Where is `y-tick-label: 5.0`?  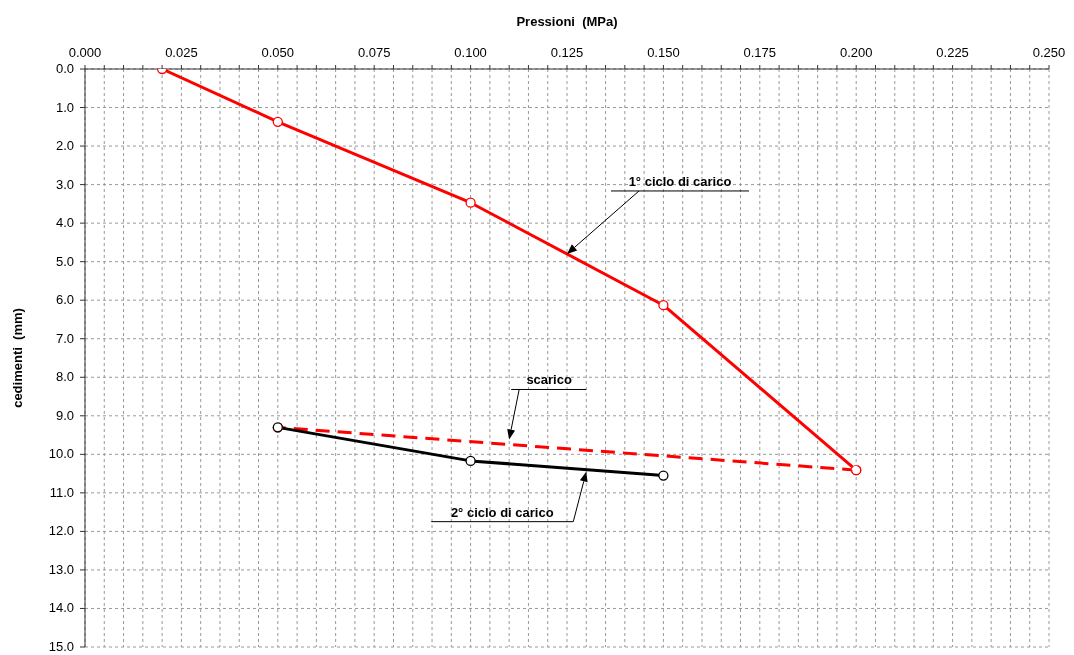 y-tick-label: 5.0 is located at coordinates (64, 261).